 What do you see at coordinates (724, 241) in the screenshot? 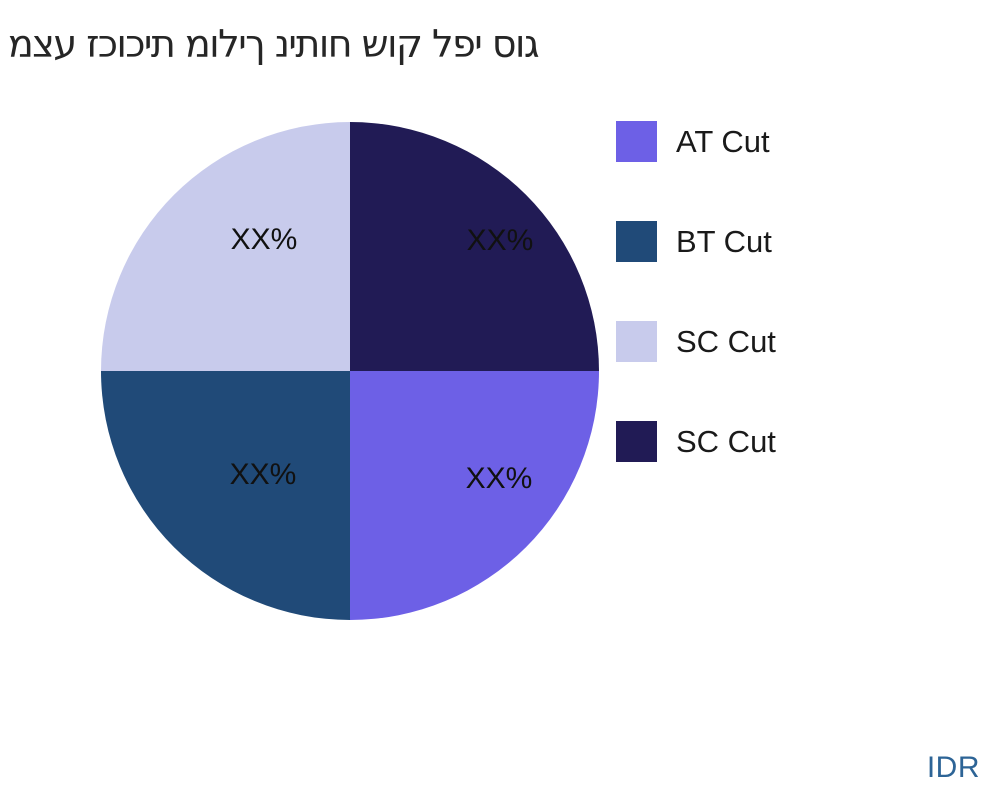
I see `legend-label-bt-cut: BT Cut` at bounding box center [724, 241].